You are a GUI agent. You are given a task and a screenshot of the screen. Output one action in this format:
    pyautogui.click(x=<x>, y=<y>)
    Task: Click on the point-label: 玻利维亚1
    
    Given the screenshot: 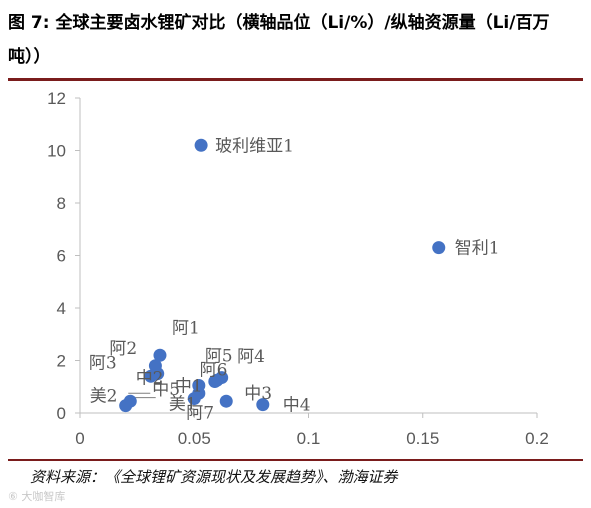 What is the action you would take?
    pyautogui.click(x=254, y=146)
    